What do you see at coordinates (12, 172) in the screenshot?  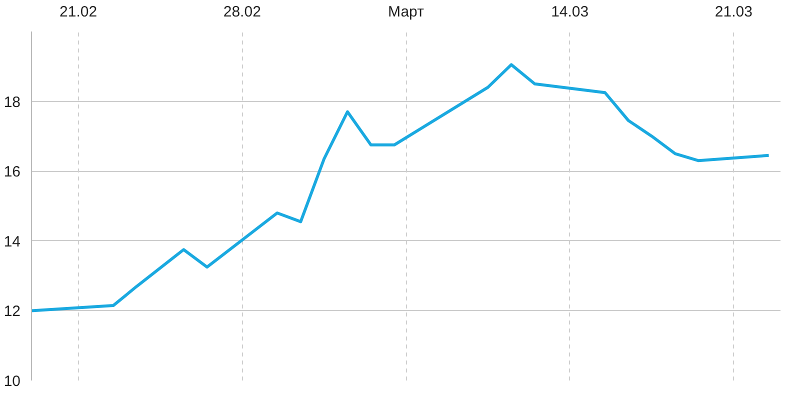 I see `y-tick-label: 16` at bounding box center [12, 172].